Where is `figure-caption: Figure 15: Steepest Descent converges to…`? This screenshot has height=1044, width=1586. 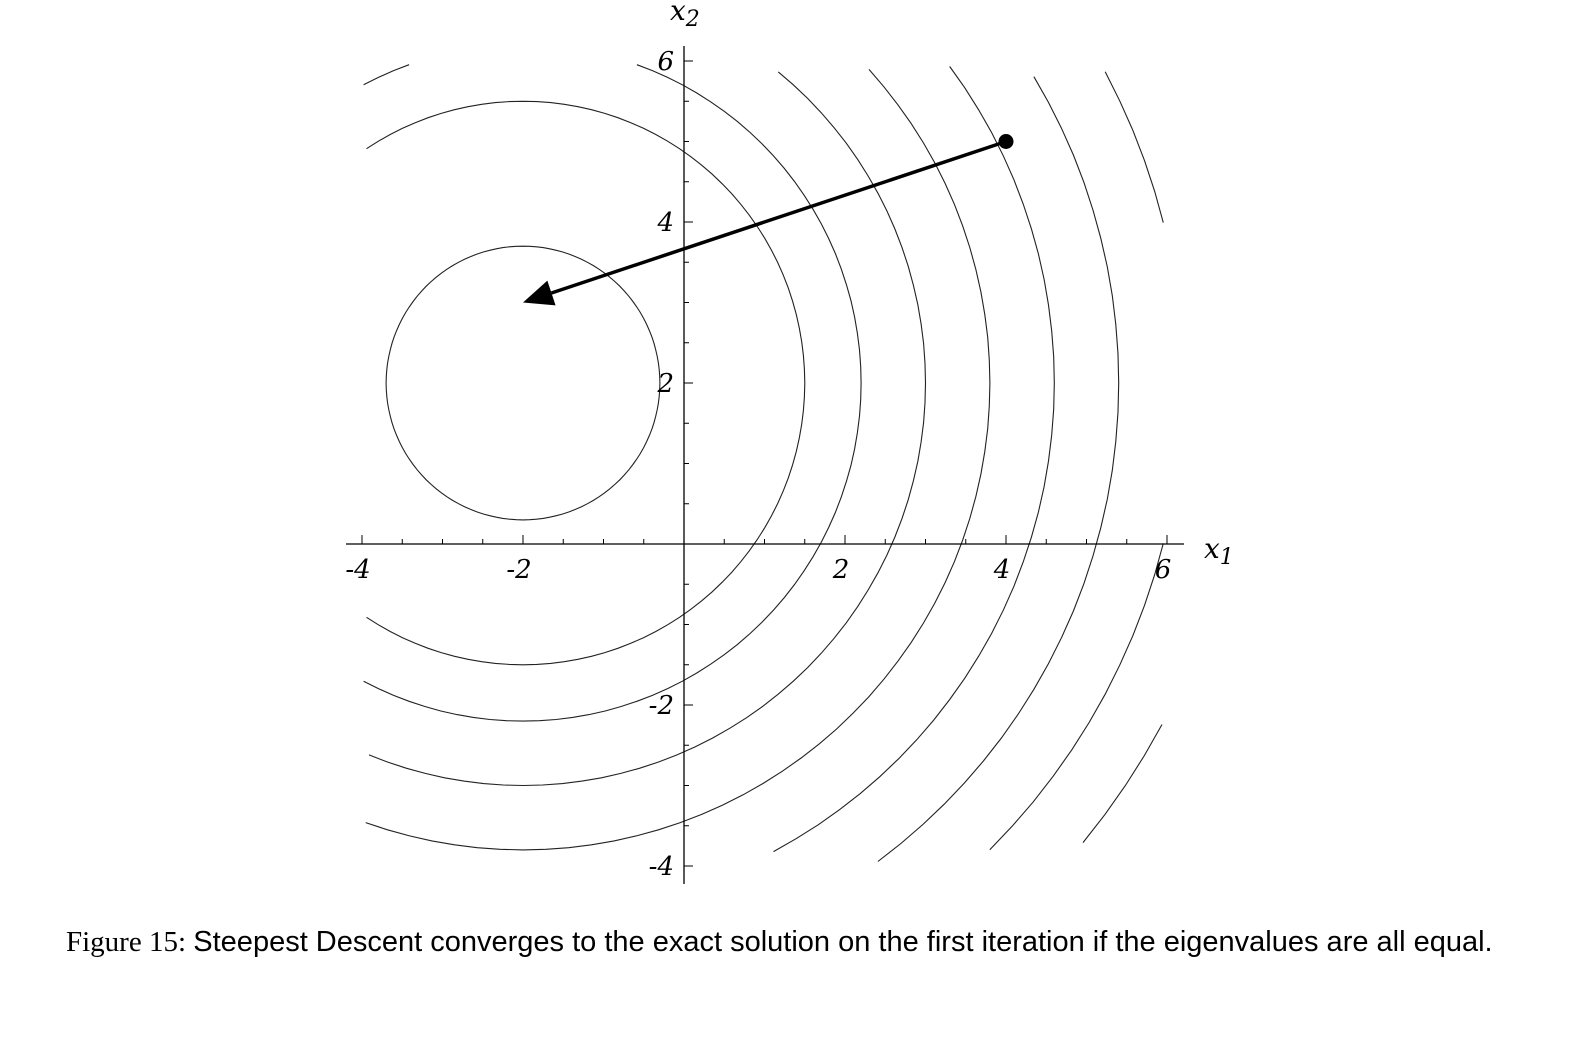 figure-caption: Figure 15: Steepest Descent converges to… is located at coordinates (801, 942).